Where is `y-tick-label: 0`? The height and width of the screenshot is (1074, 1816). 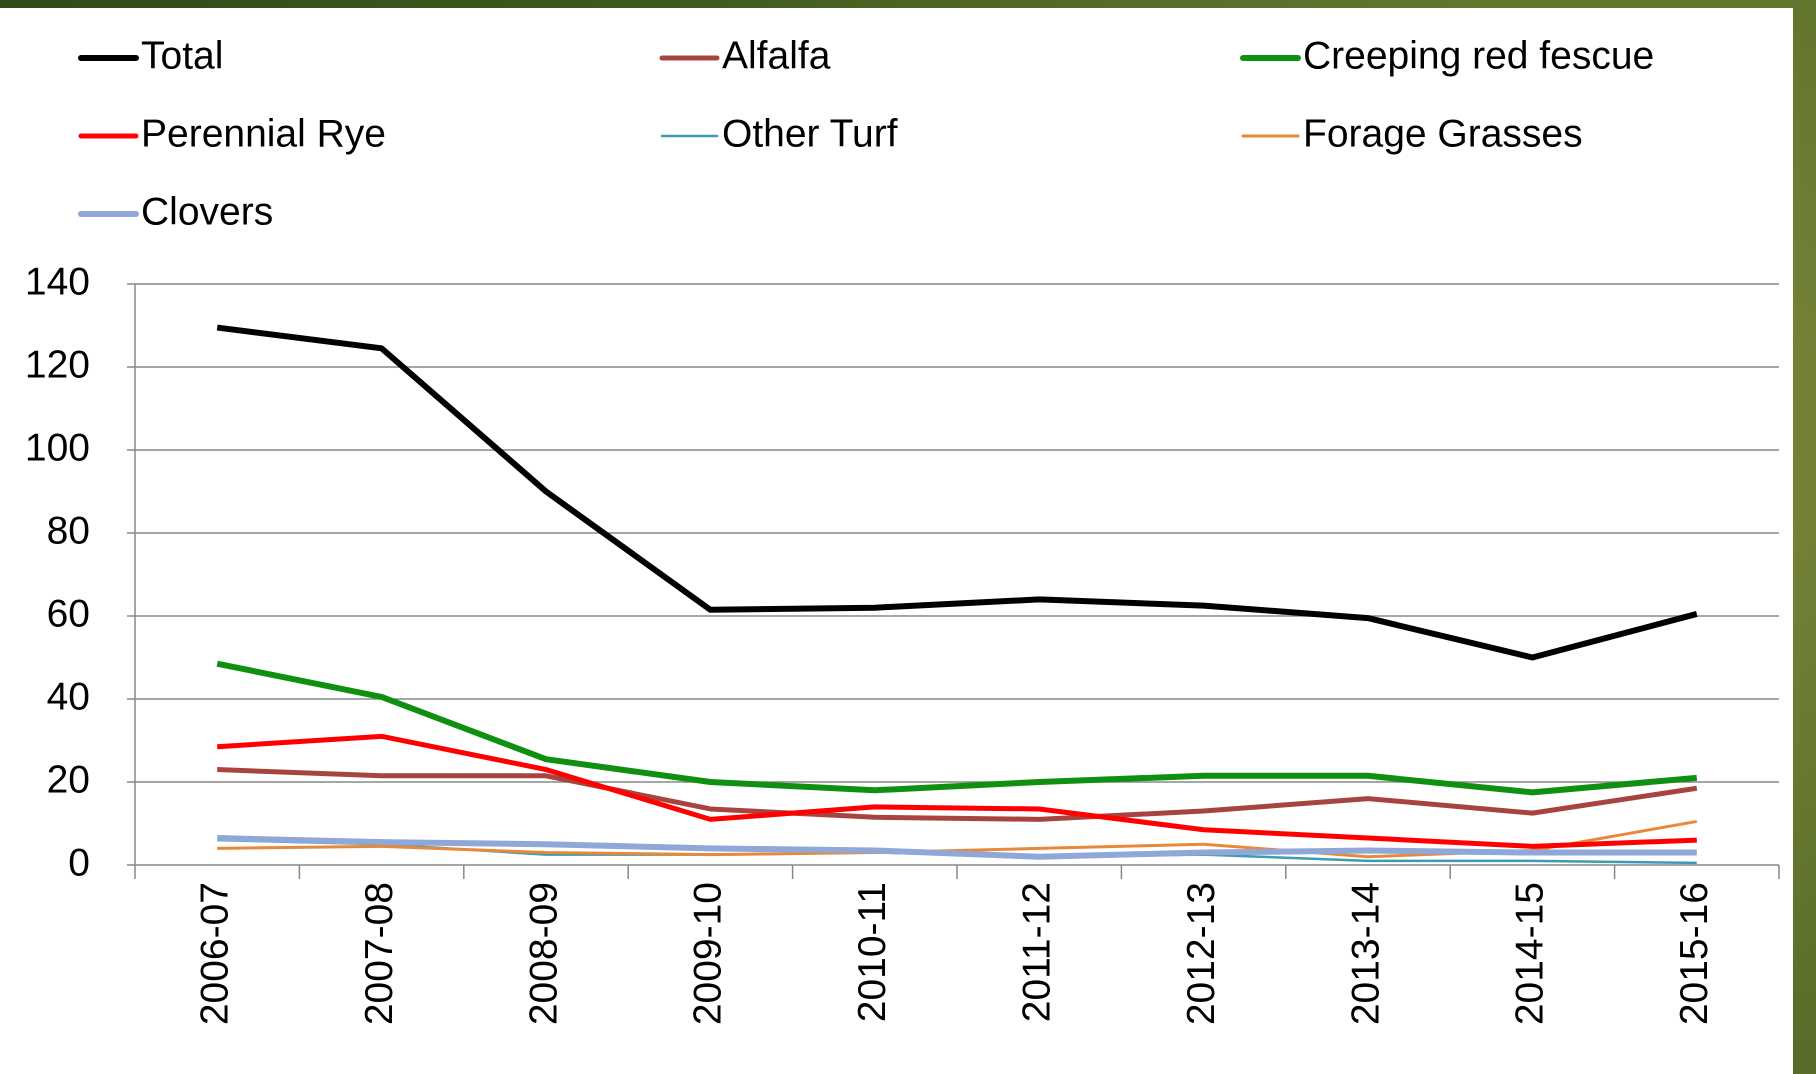 y-tick-label: 0 is located at coordinates (79, 862).